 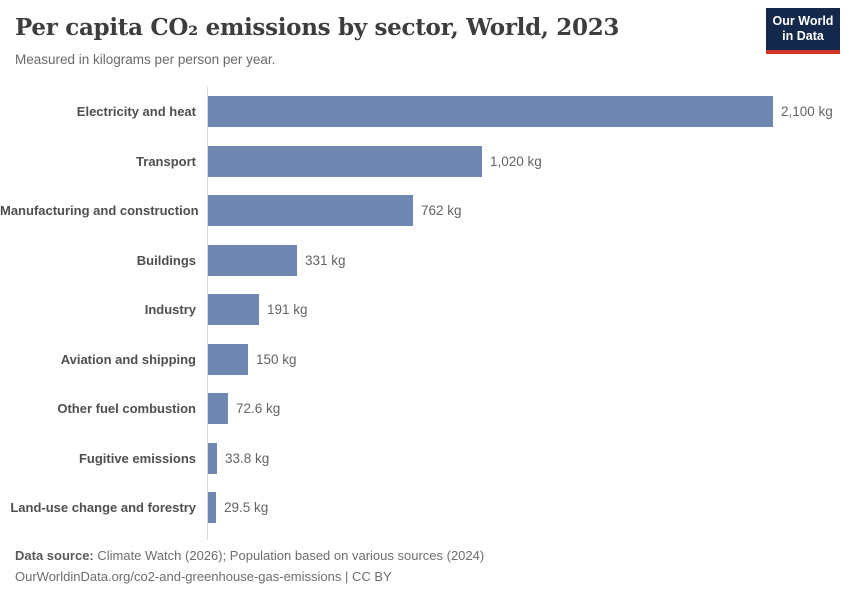 I want to click on bar-industry, so click(x=233, y=309).